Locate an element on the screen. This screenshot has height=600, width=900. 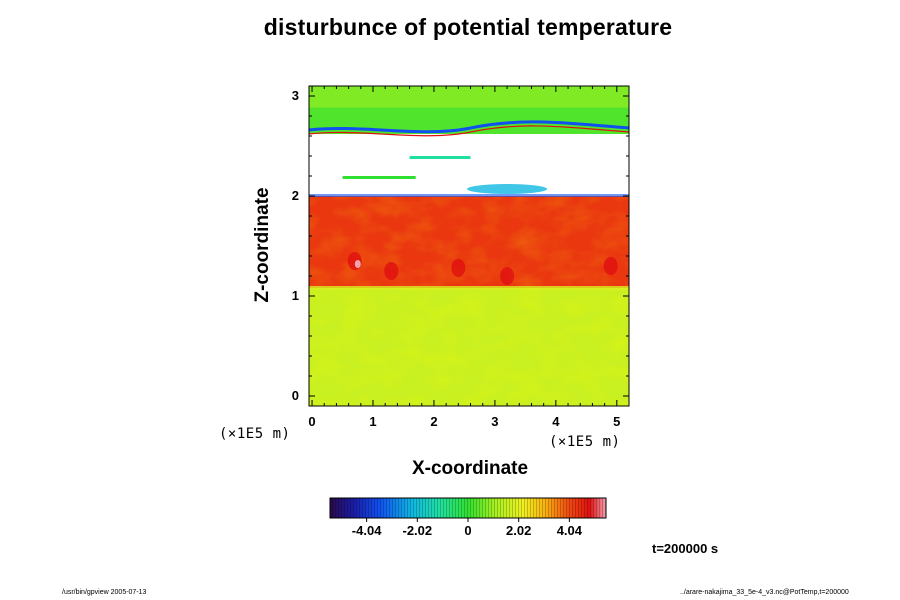
colorbar-tick-label: -2.02 is located at coordinates (417, 530).